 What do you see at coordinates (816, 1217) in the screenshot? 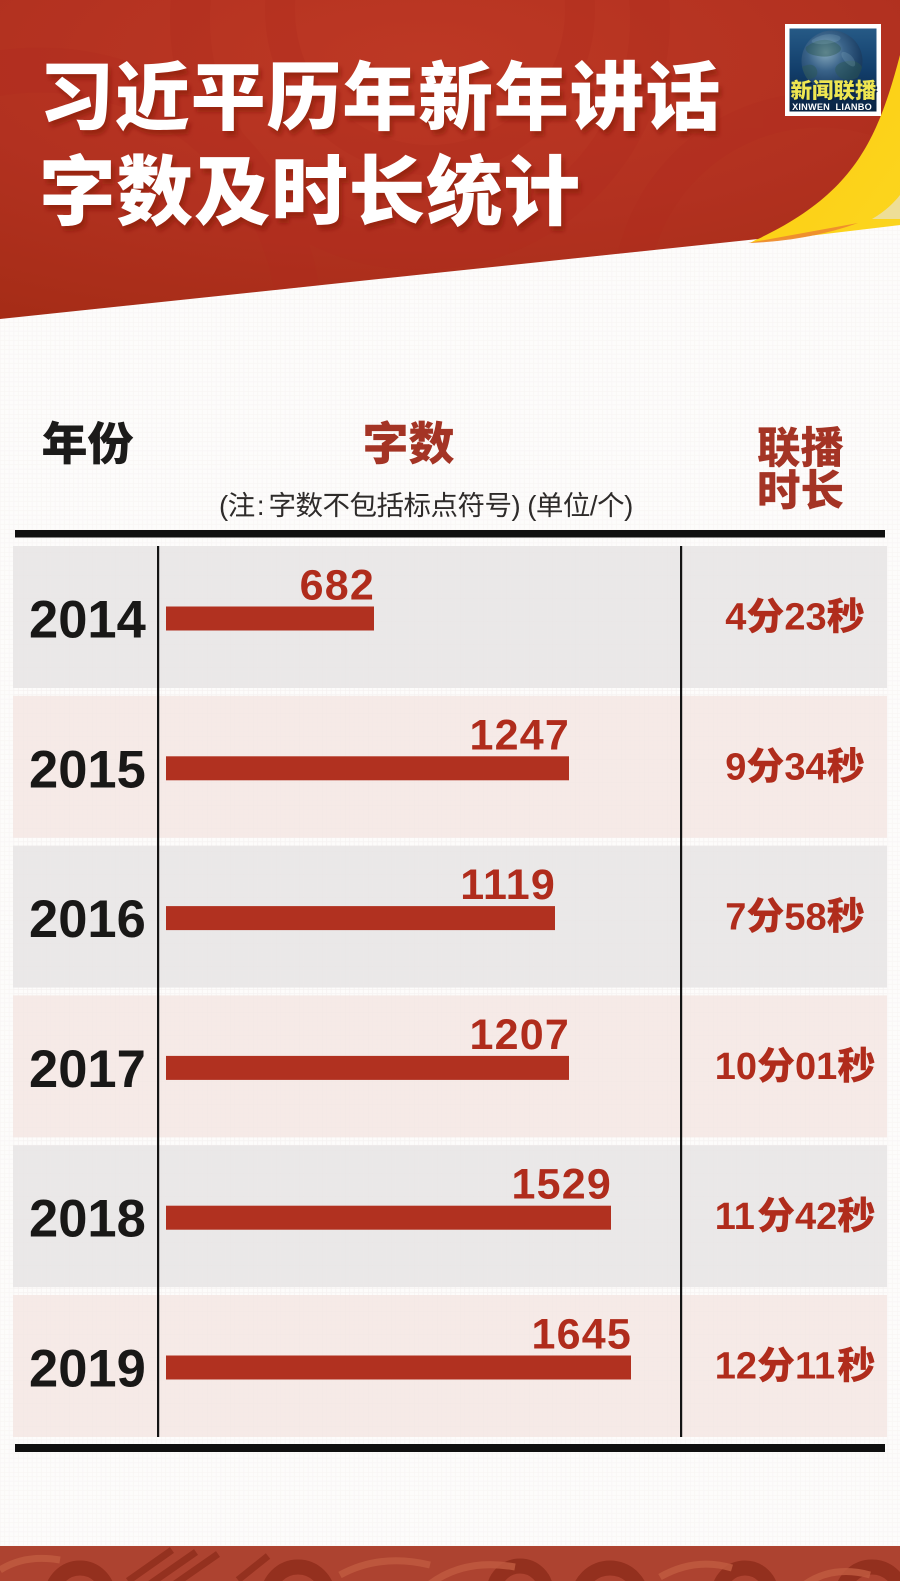
I see `svg-text: 42` at bounding box center [816, 1217].